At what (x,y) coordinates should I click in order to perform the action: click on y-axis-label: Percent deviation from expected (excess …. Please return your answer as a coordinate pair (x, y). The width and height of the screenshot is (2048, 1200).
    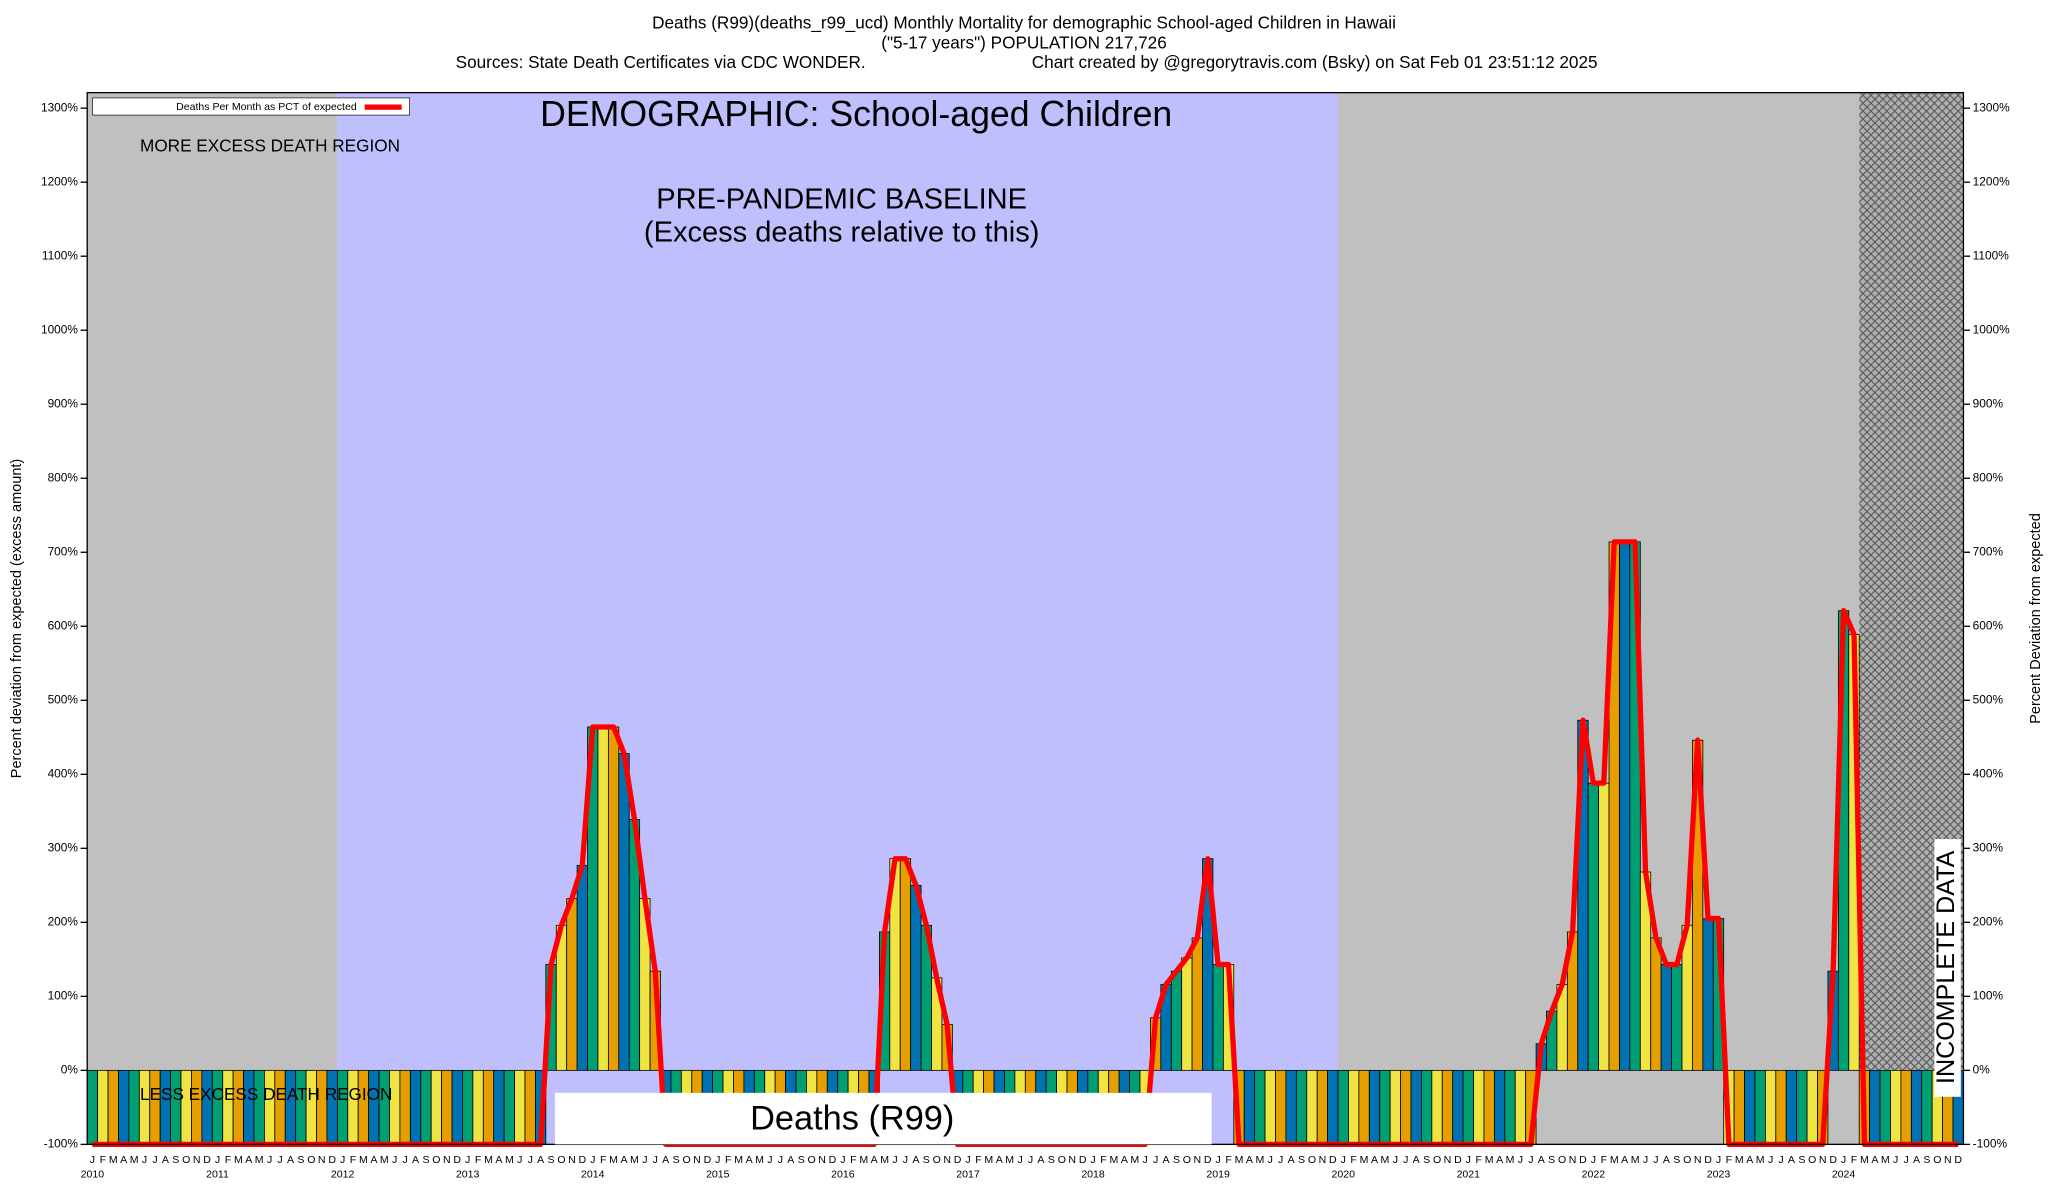
    Looking at the image, I should click on (17, 618).